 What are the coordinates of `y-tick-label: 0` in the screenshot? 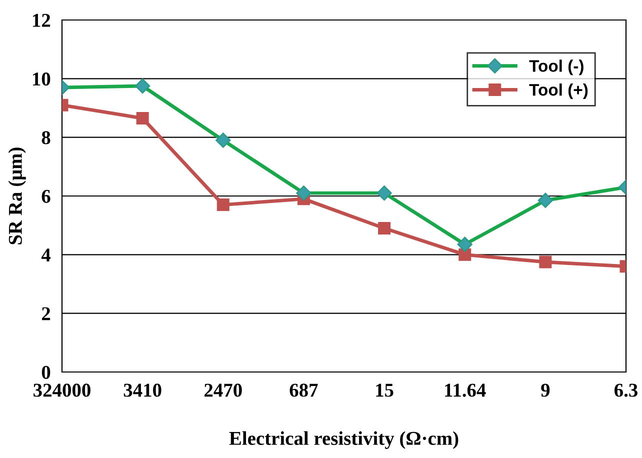 It's located at (46, 372).